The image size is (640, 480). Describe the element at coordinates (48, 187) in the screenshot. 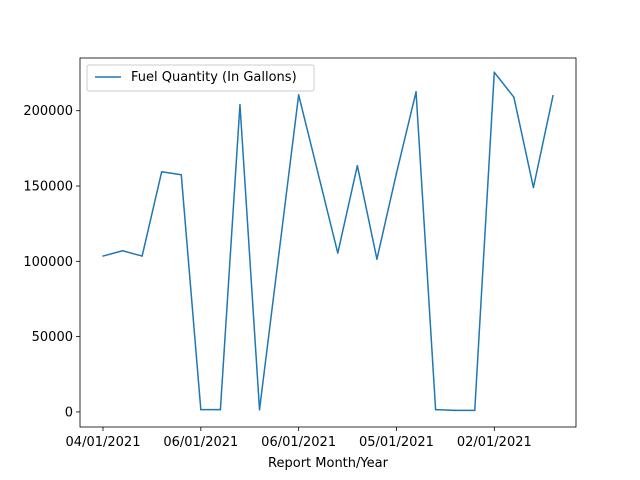

I see `y-tick-label: 150000` at that location.